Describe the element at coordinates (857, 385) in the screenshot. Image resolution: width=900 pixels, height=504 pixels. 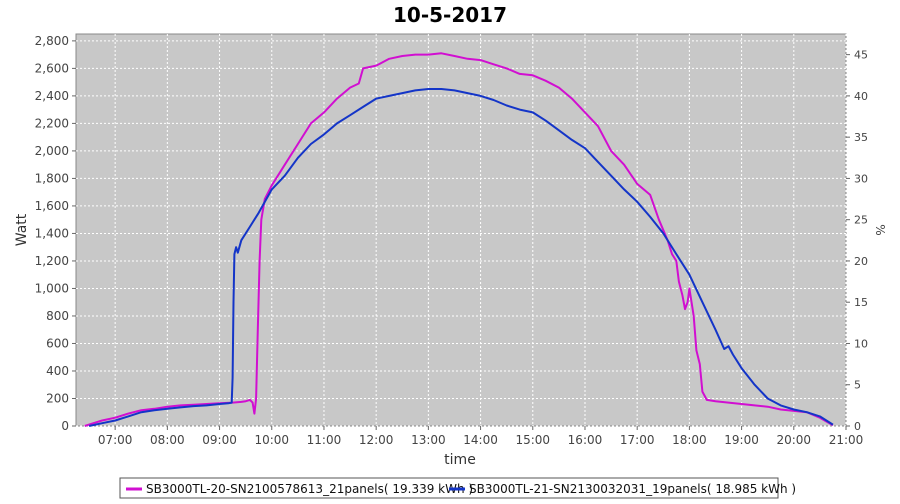
I see `y2-tick-label: 5` at that location.